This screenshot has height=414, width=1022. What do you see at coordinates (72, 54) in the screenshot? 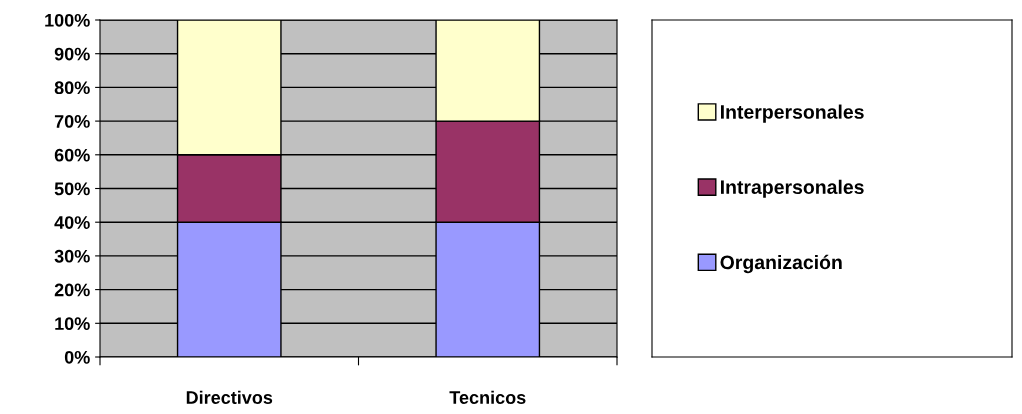
I see `y-tick-label: 90%` at bounding box center [72, 54].